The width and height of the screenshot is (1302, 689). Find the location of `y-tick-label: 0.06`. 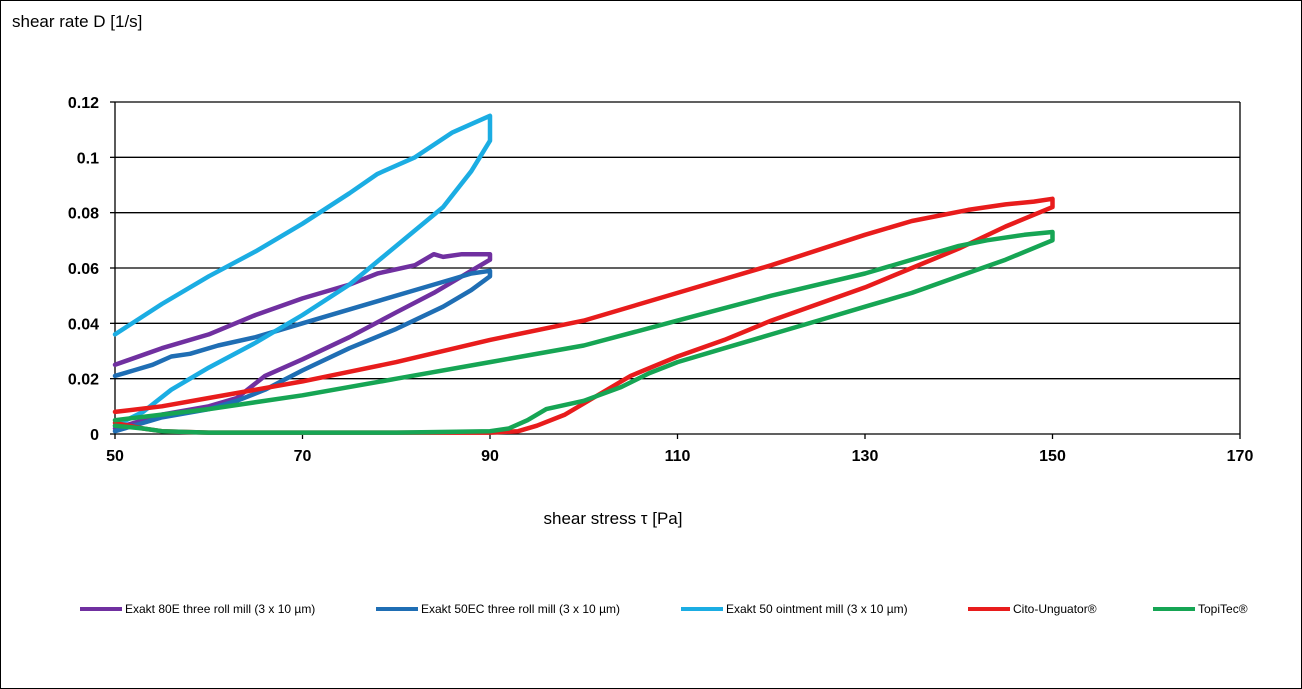

y-tick-label: 0.06 is located at coordinates (83, 269).